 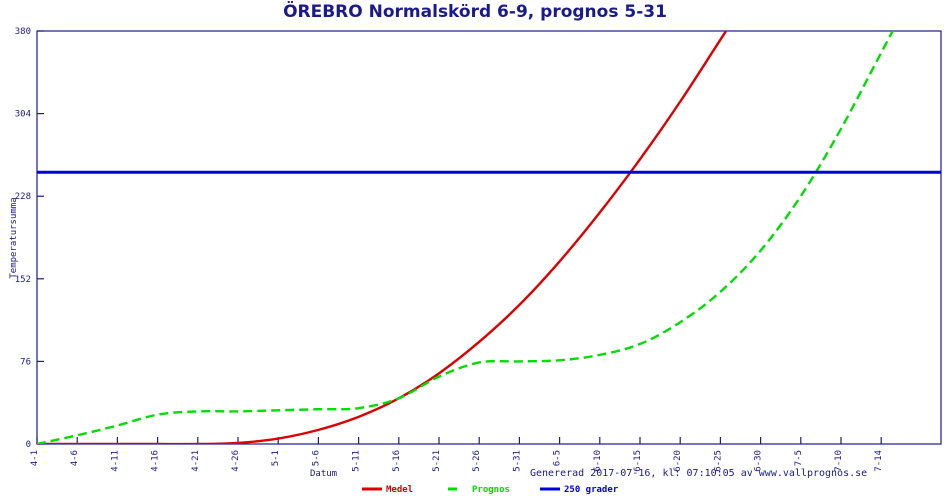 I want to click on x-tick-label: 4-11, so click(x=115, y=461).